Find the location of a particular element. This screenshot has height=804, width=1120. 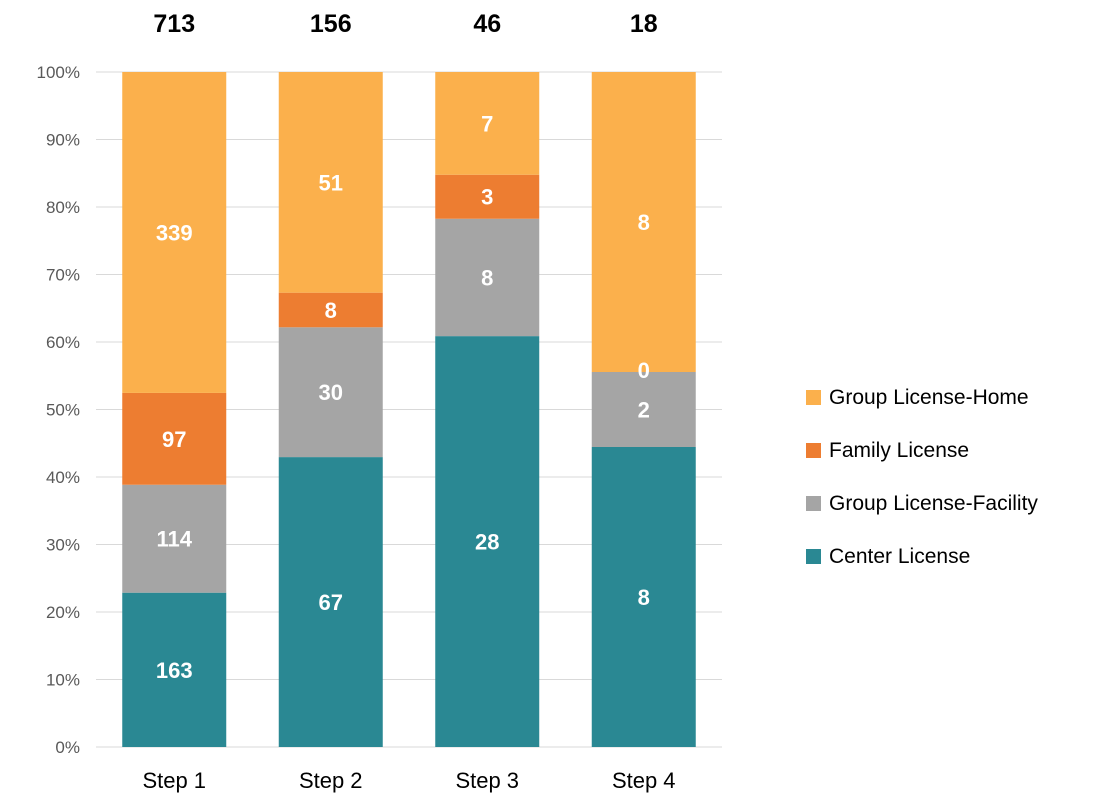

y-tick-label: 30% is located at coordinates (63, 545).